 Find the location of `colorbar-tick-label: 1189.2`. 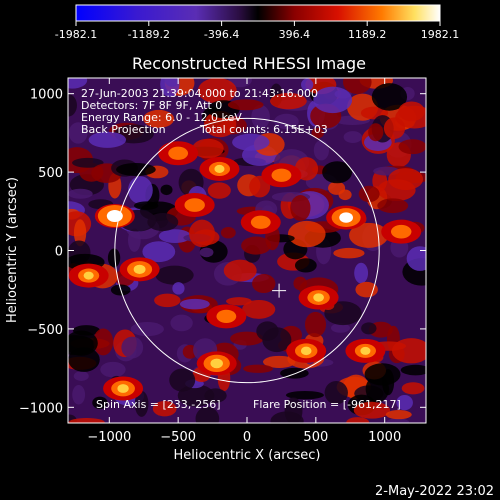

colorbar-tick-label: 1189.2 is located at coordinates (367, 34).